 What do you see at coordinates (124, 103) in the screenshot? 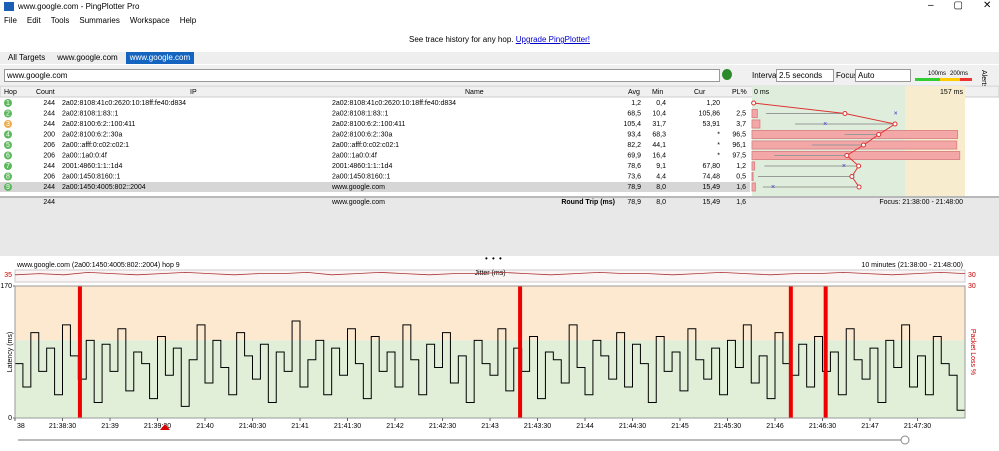
I see `ip: 2a02:8108:41c0:2620:10:18ff:fe40:d834` at bounding box center [124, 103].